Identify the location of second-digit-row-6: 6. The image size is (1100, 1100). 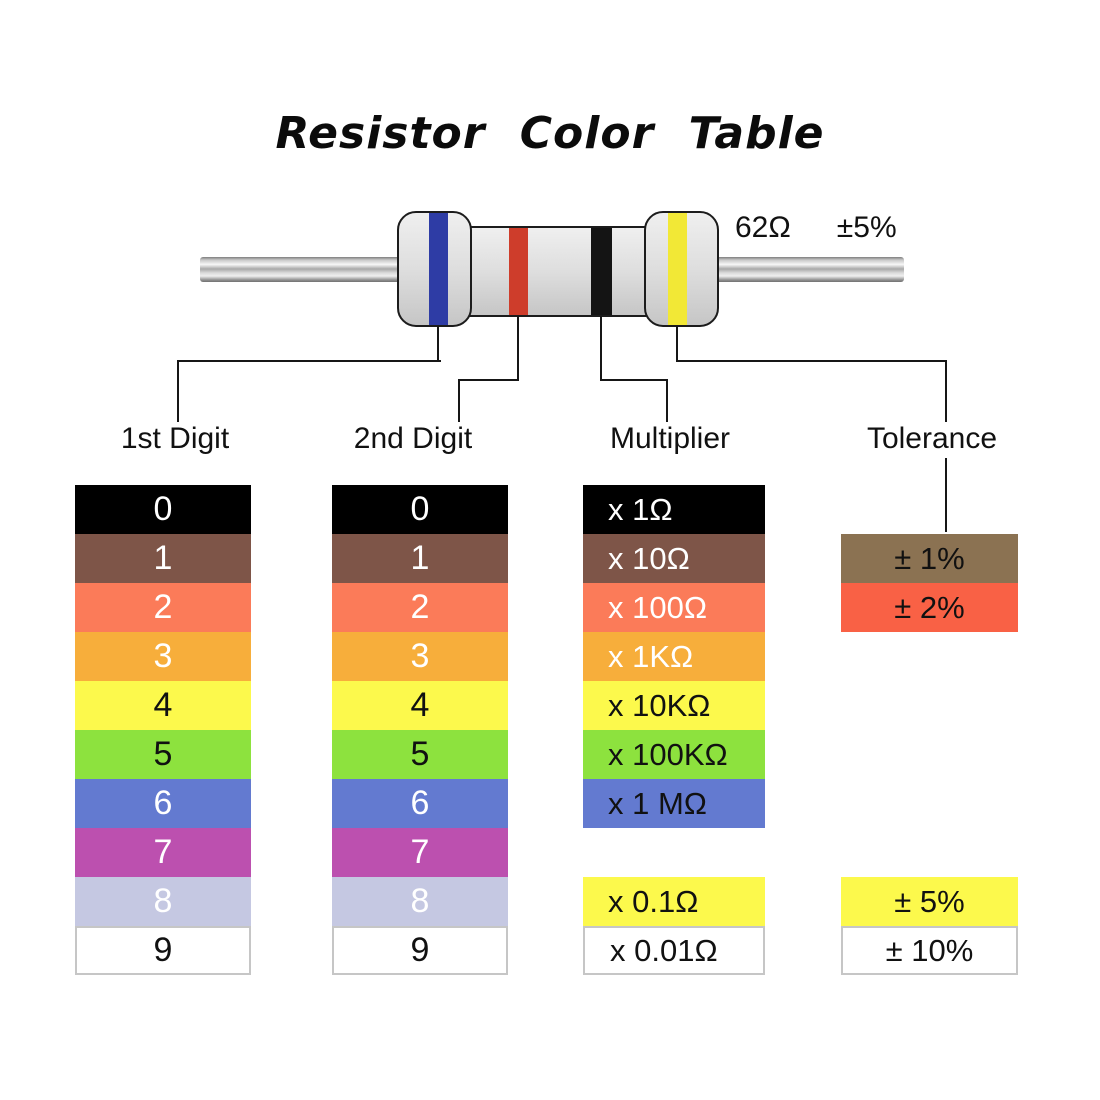
(420, 803).